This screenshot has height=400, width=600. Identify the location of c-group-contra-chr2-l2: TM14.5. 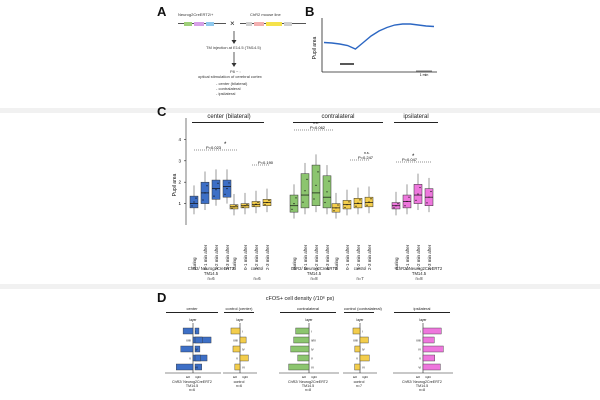
(314, 273).